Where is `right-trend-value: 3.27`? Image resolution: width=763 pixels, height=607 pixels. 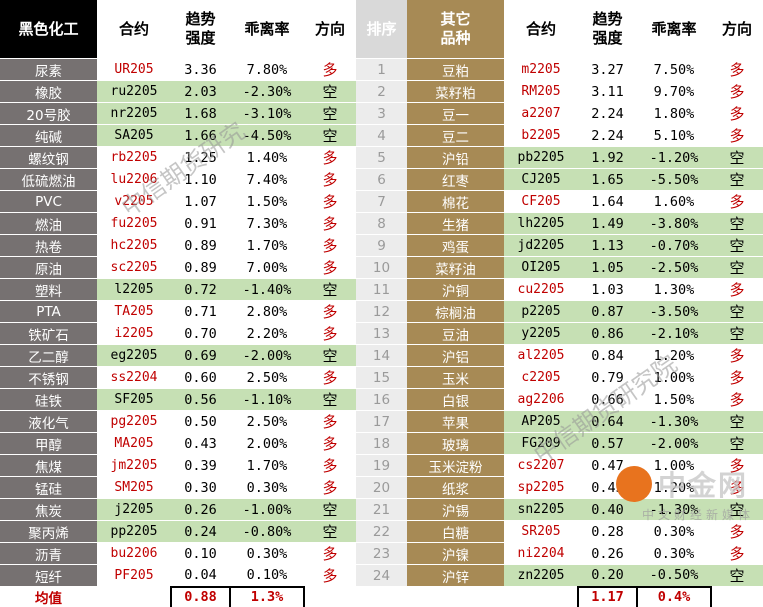
right-trend-value: 3.27 is located at coordinates (607, 70).